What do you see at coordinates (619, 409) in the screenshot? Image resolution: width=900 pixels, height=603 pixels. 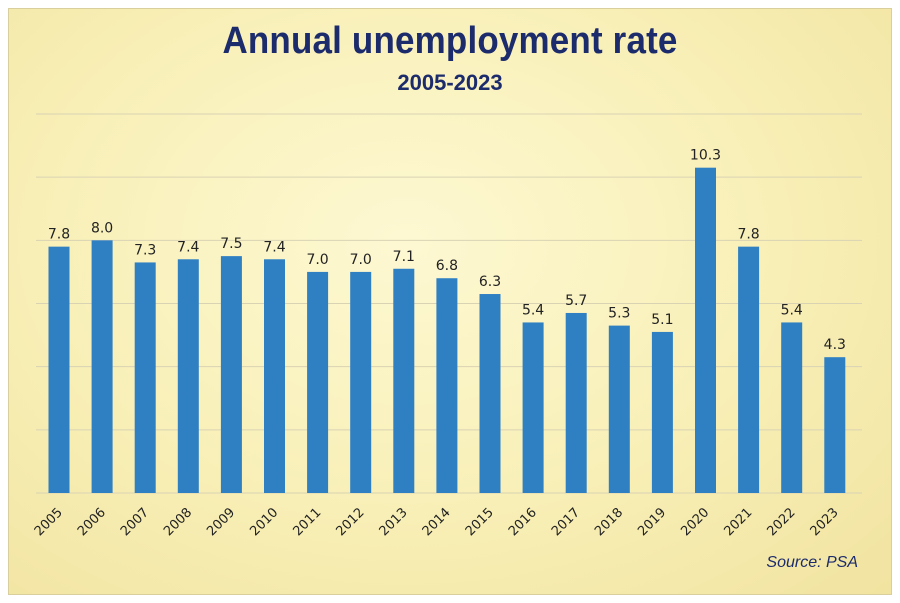 I see `bar-2018` at bounding box center [619, 409].